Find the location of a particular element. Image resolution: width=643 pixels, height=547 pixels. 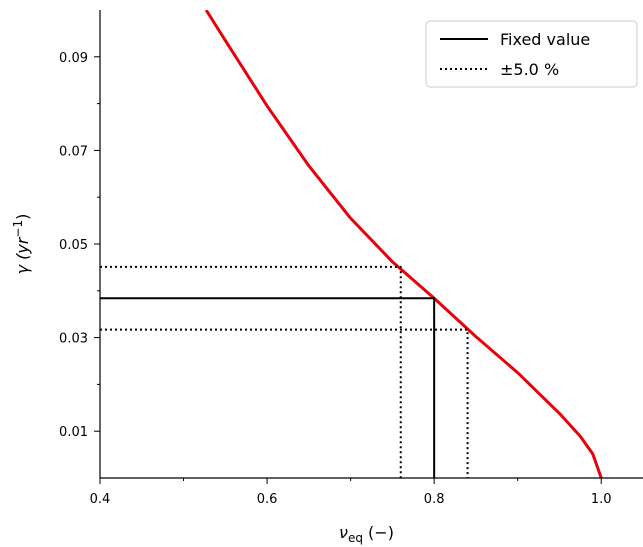

y-tick-label-0: 0.01 is located at coordinates (73, 432).